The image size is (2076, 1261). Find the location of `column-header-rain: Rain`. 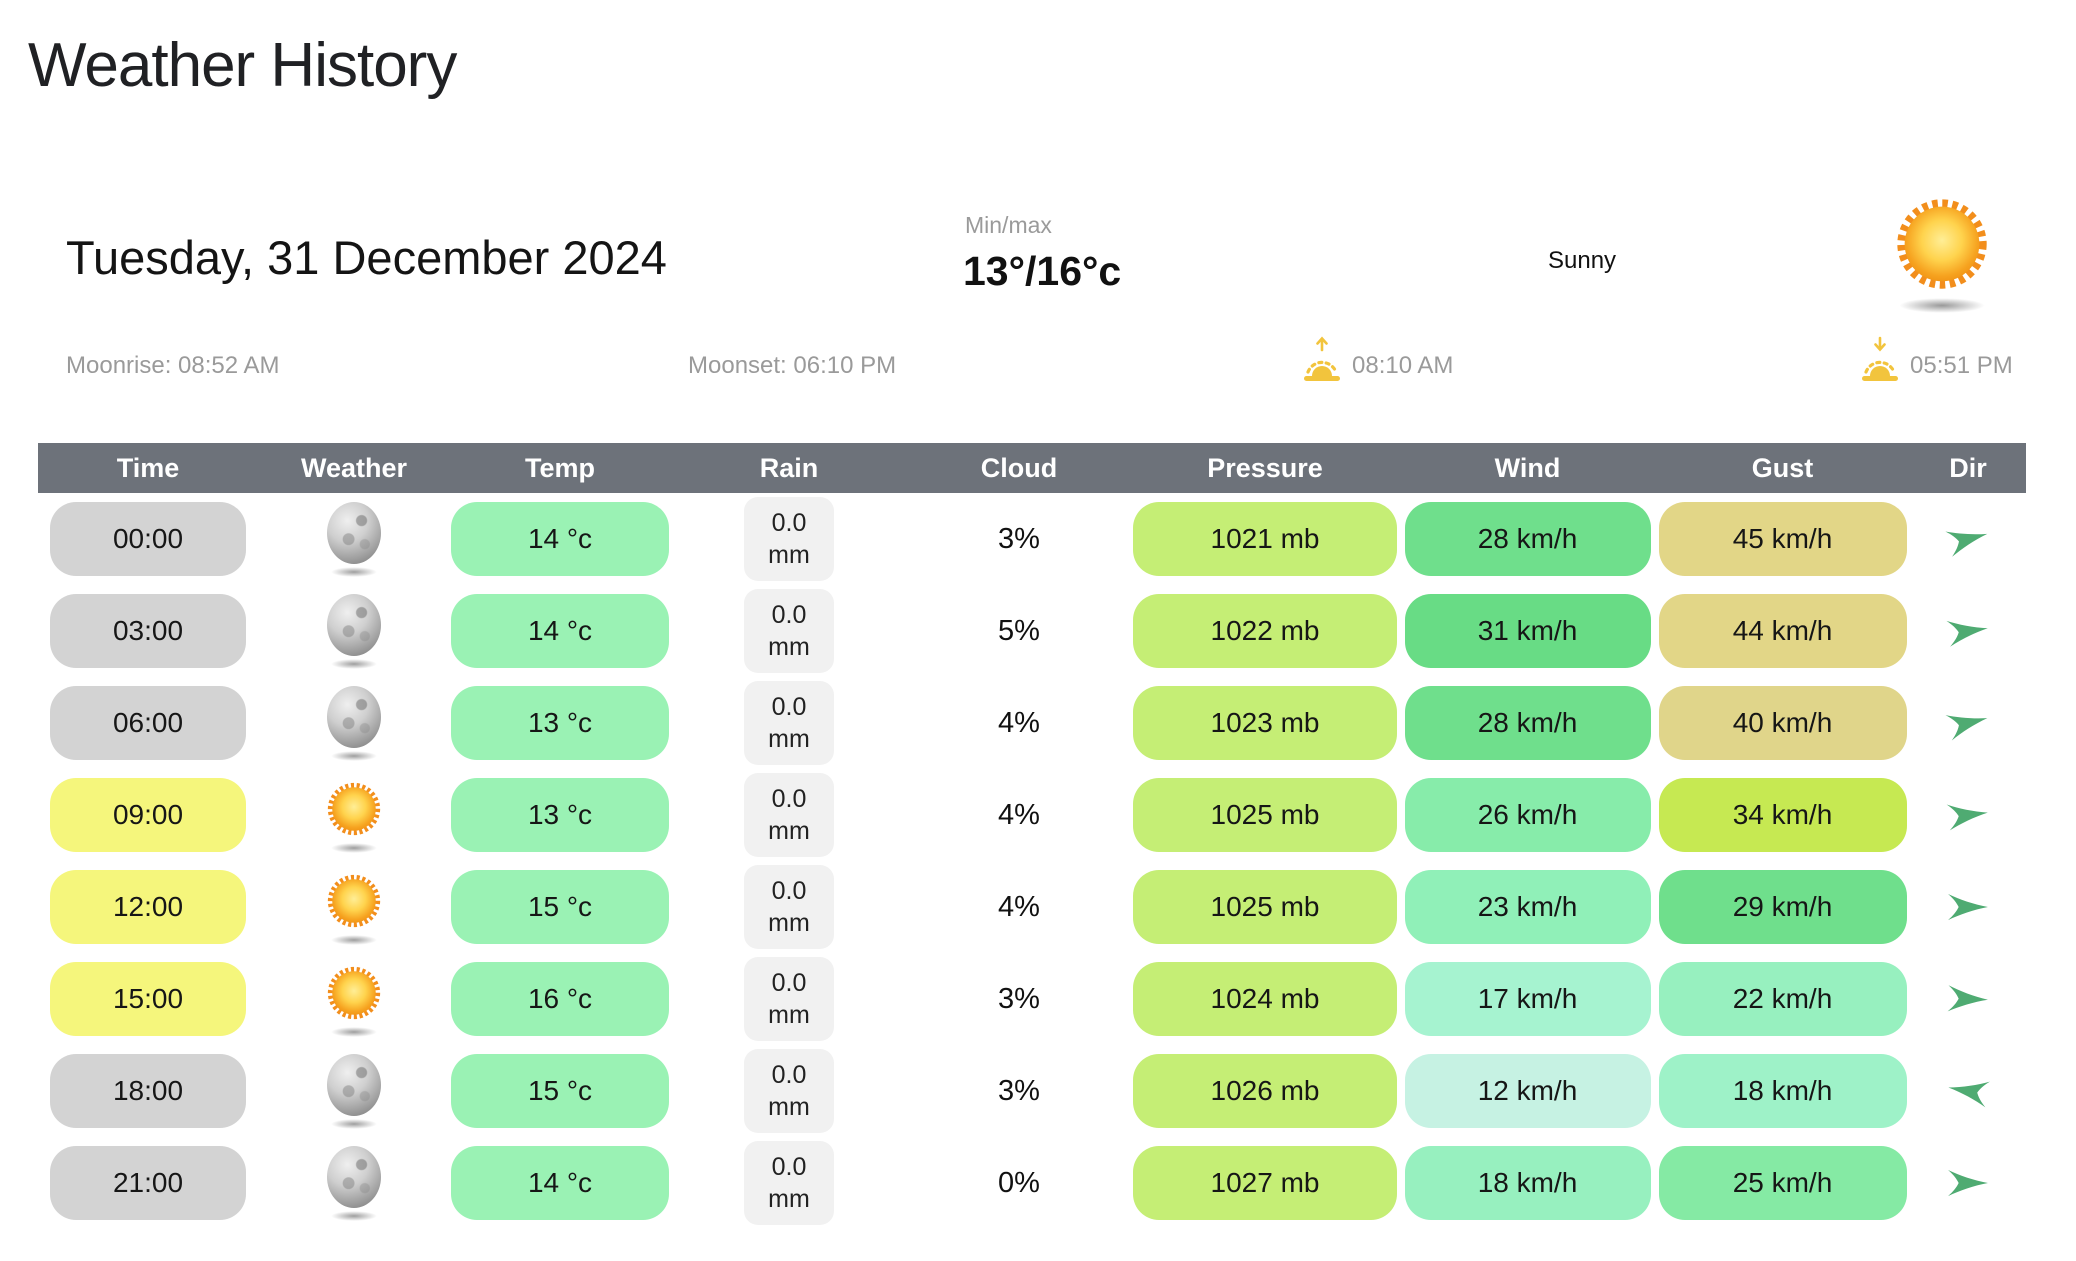

column-header-rain: Rain is located at coordinates (789, 467).